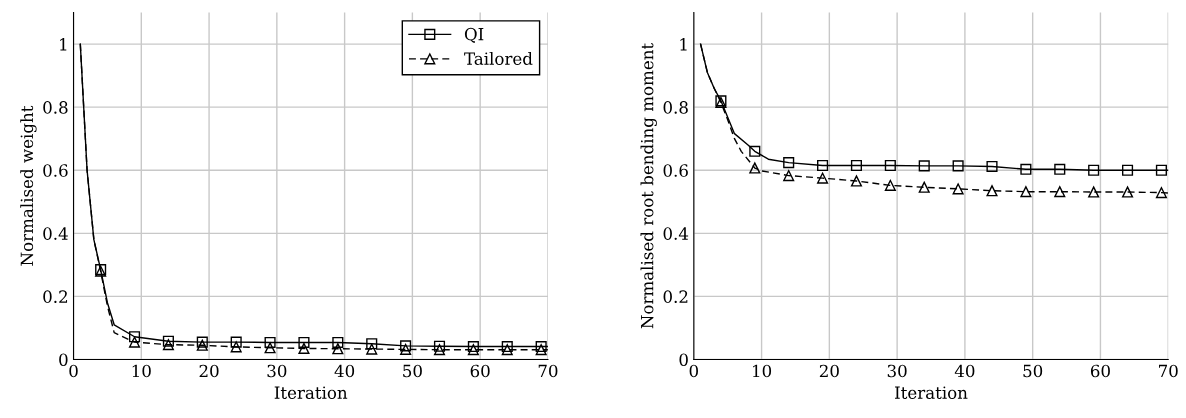 This screenshot has width=1186, height=418. Describe the element at coordinates (498, 58) in the screenshot. I see `legend-label: Tailored` at that location.